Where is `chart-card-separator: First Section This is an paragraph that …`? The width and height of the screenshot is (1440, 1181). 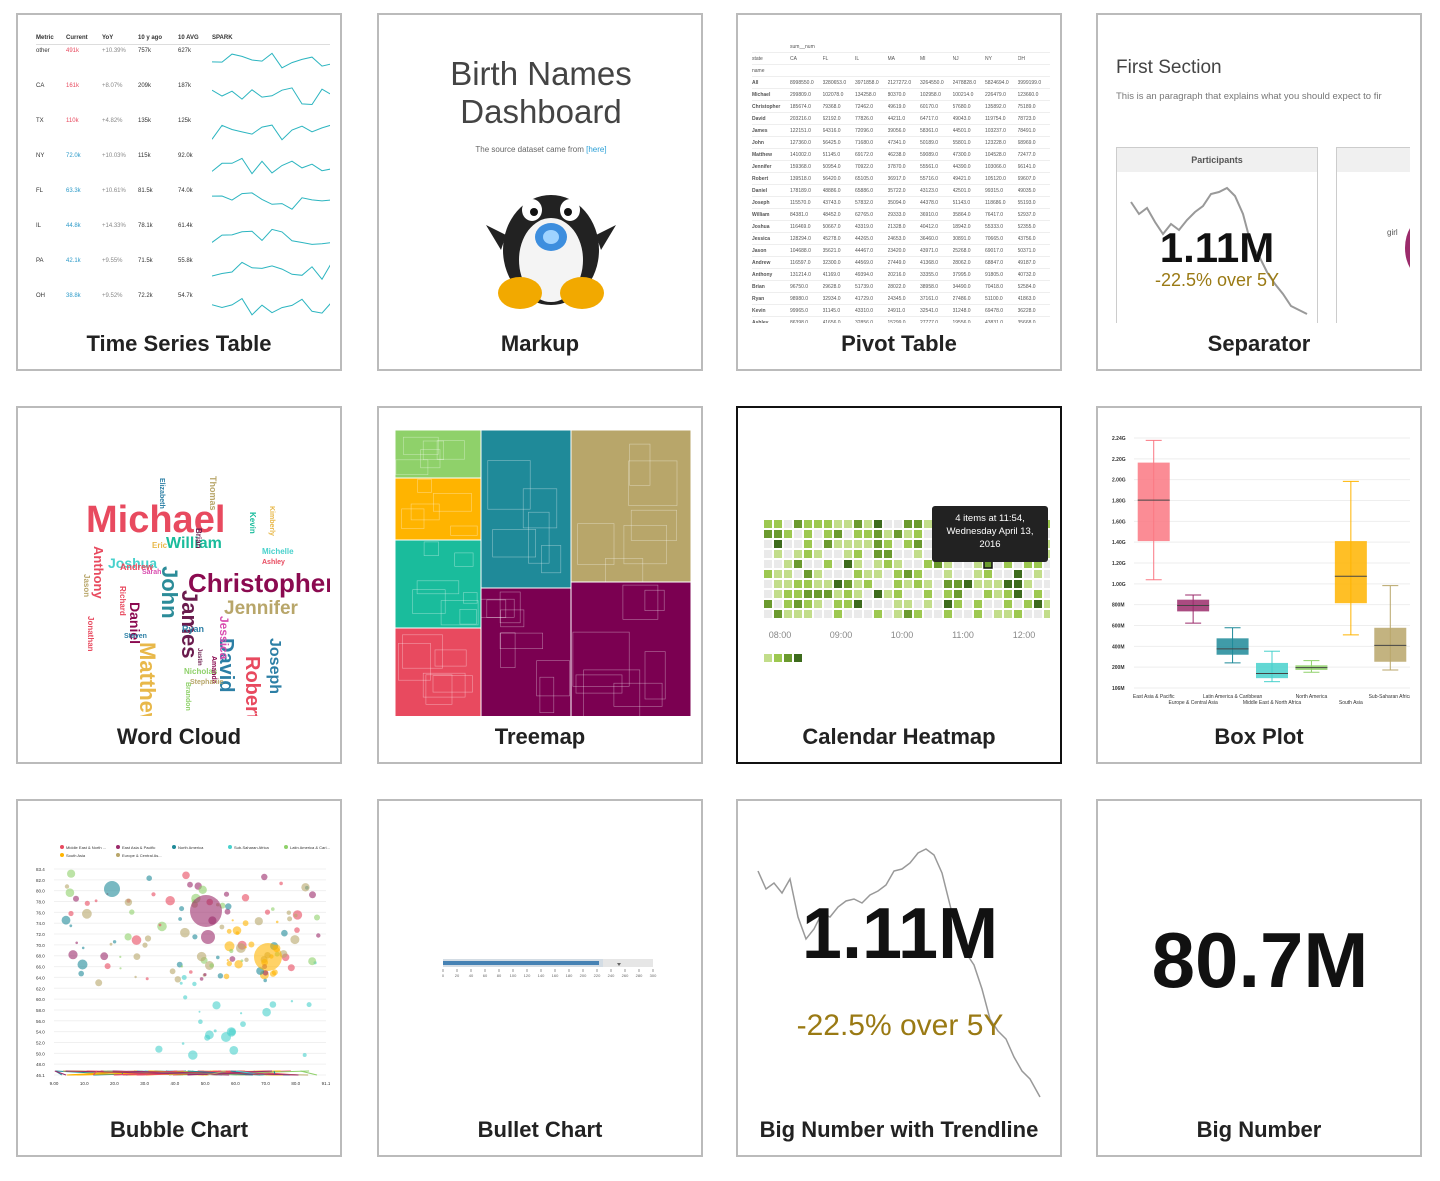
chart-card-separator: First Section This is an paragraph that … is located at coordinates (1259, 192).